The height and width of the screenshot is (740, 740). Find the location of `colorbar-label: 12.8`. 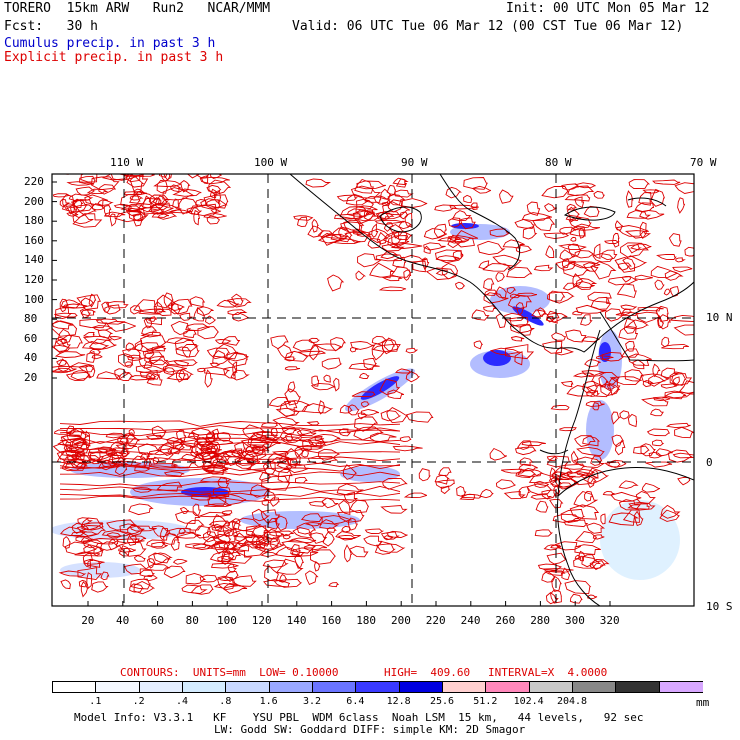

colorbar-label: 12.8 is located at coordinates (398, 701).